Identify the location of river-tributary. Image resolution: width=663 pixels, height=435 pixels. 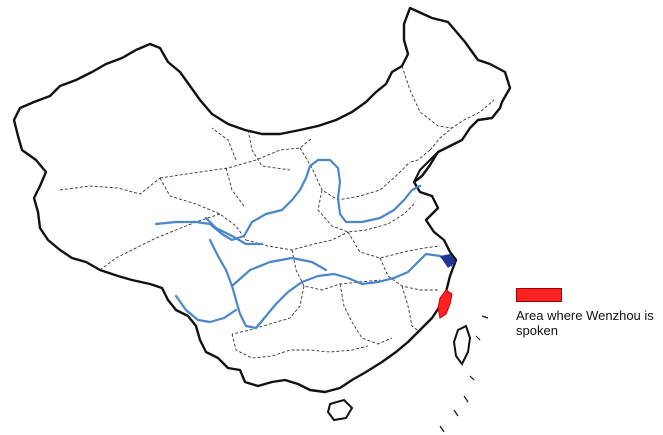
(206, 309).